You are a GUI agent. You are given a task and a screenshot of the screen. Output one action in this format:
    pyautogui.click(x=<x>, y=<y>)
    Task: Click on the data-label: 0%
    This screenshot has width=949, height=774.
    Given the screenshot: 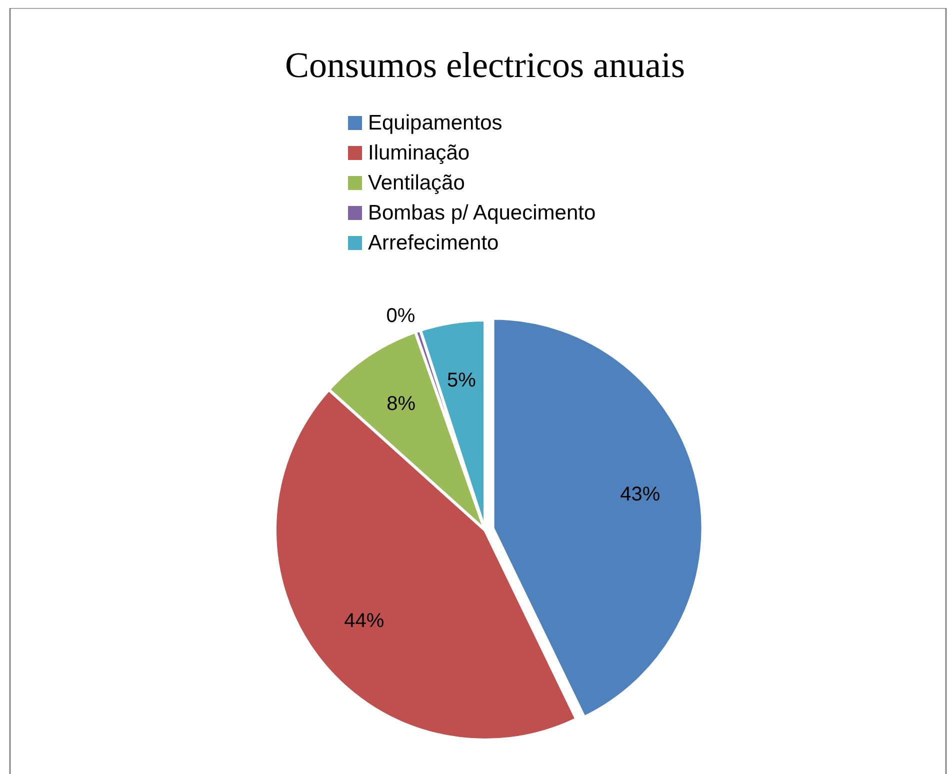 What is the action you would take?
    pyautogui.click(x=401, y=315)
    